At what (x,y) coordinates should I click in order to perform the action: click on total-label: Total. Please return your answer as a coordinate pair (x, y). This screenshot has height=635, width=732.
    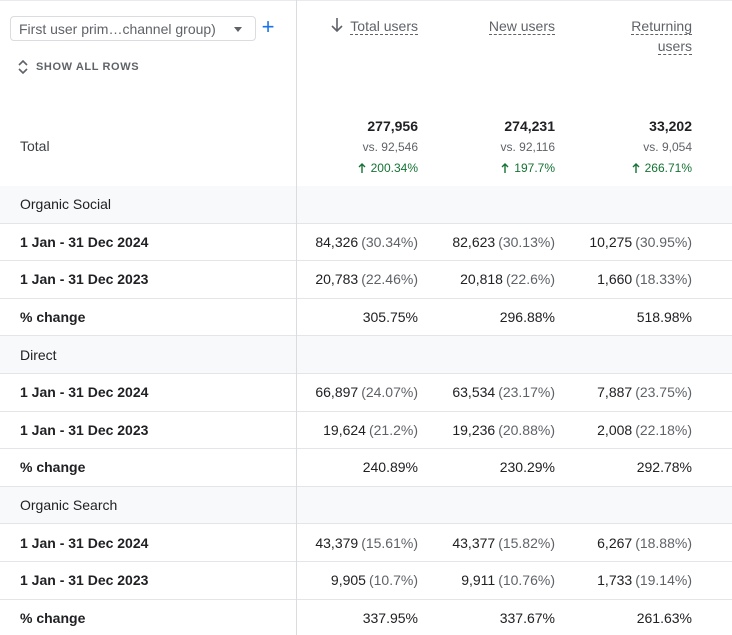
    Looking at the image, I should click on (35, 146).